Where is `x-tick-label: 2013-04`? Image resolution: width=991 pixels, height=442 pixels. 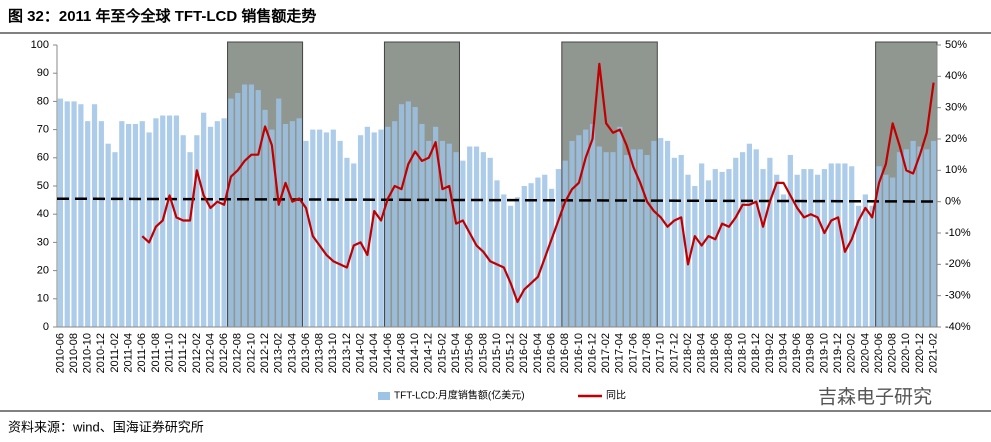 x-tick-label: 2013-04 is located at coordinates (292, 353).